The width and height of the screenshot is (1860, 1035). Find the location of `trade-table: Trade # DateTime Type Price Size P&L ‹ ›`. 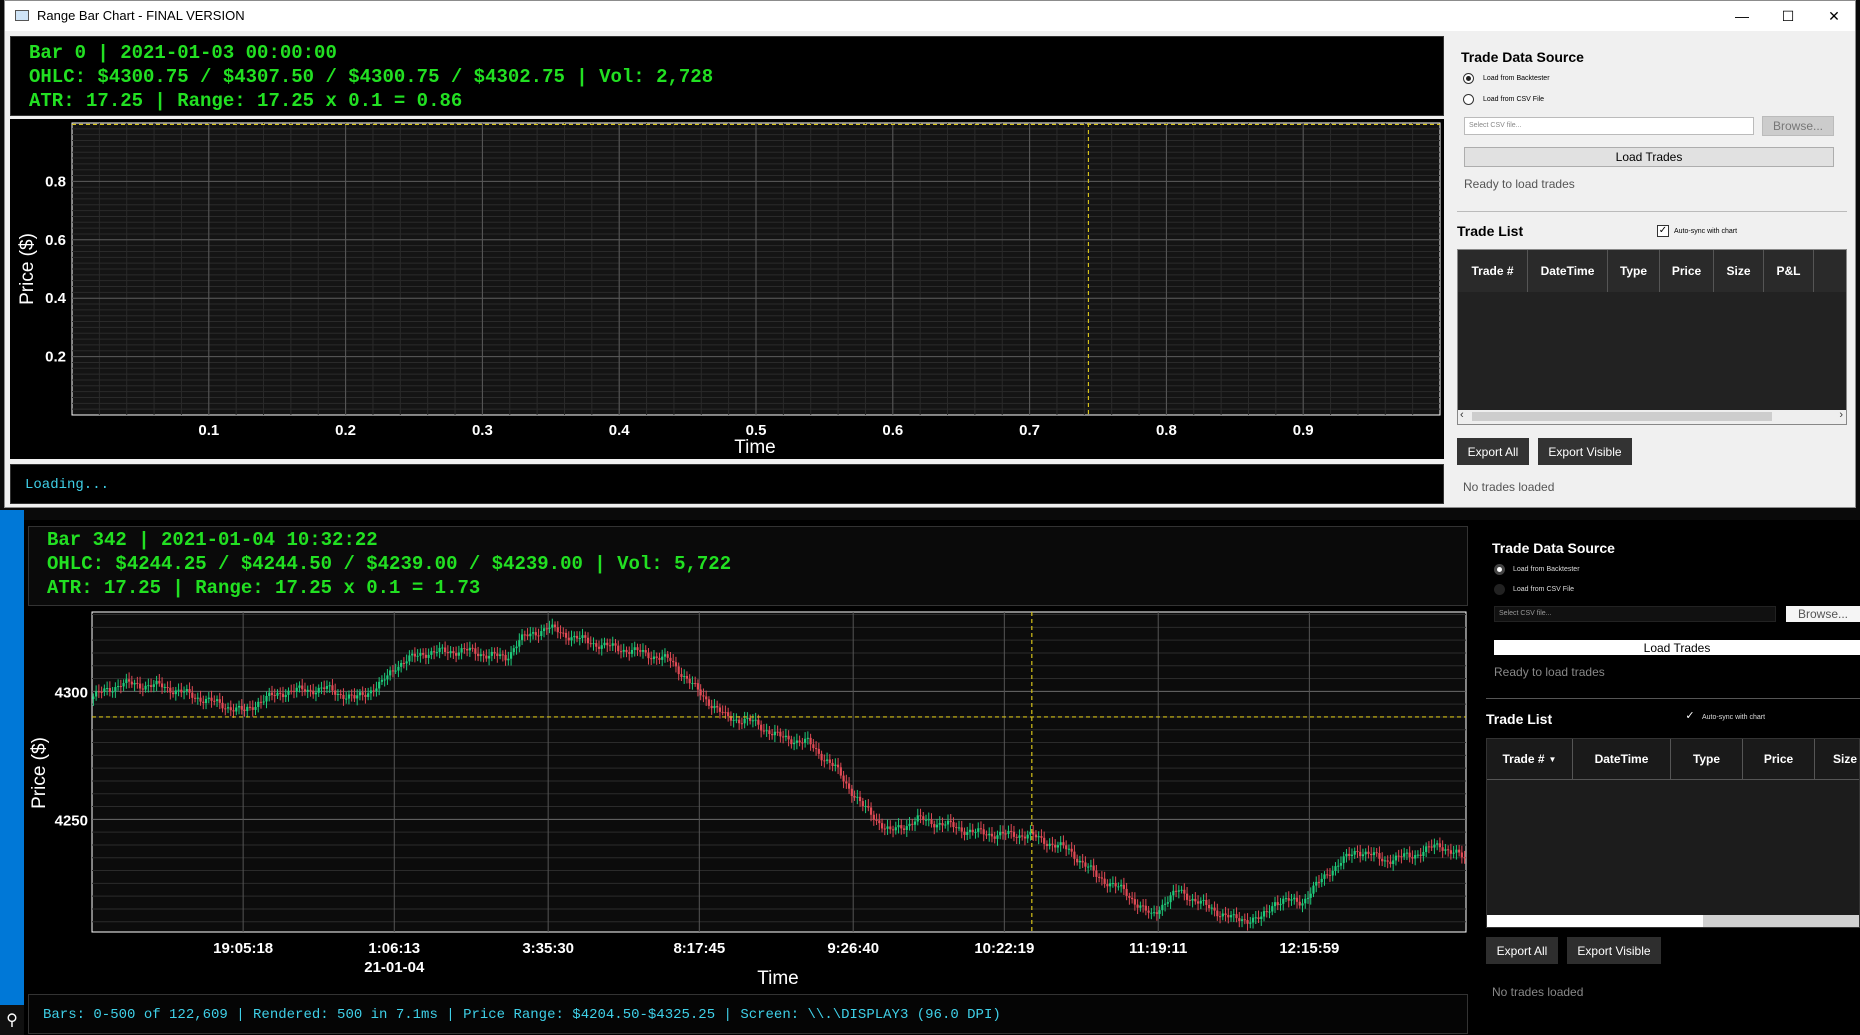

trade-table: Trade # DateTime Type Price Size P&L ‹ › is located at coordinates (1652, 337).